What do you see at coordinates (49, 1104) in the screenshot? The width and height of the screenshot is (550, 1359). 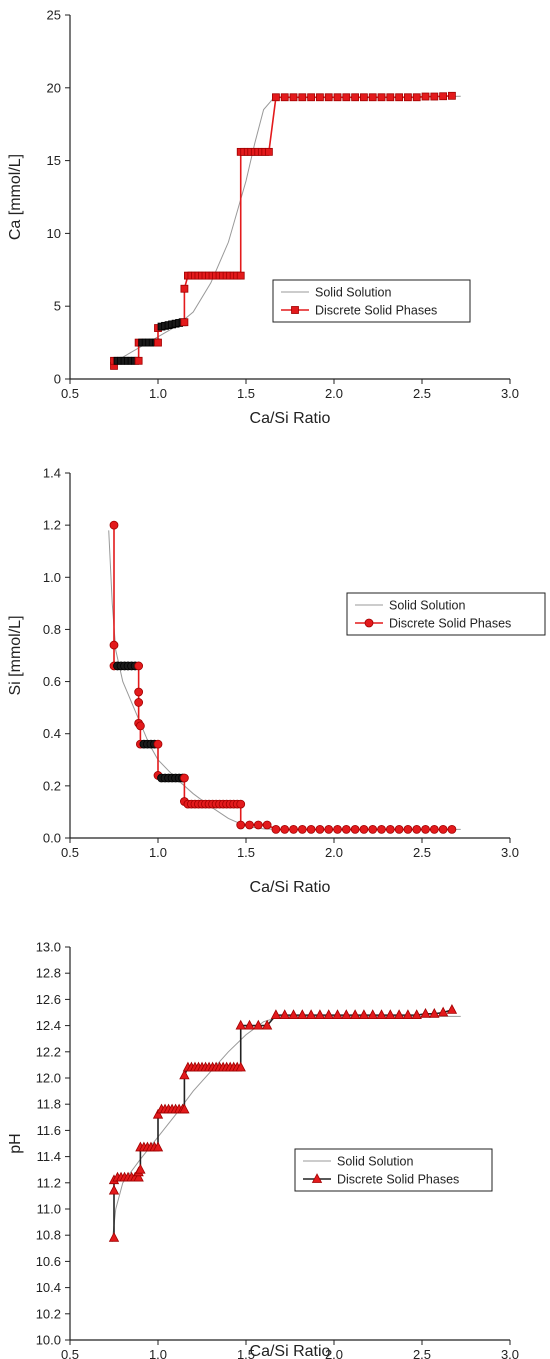 I see `y-tick-label: 11.8` at bounding box center [49, 1104].